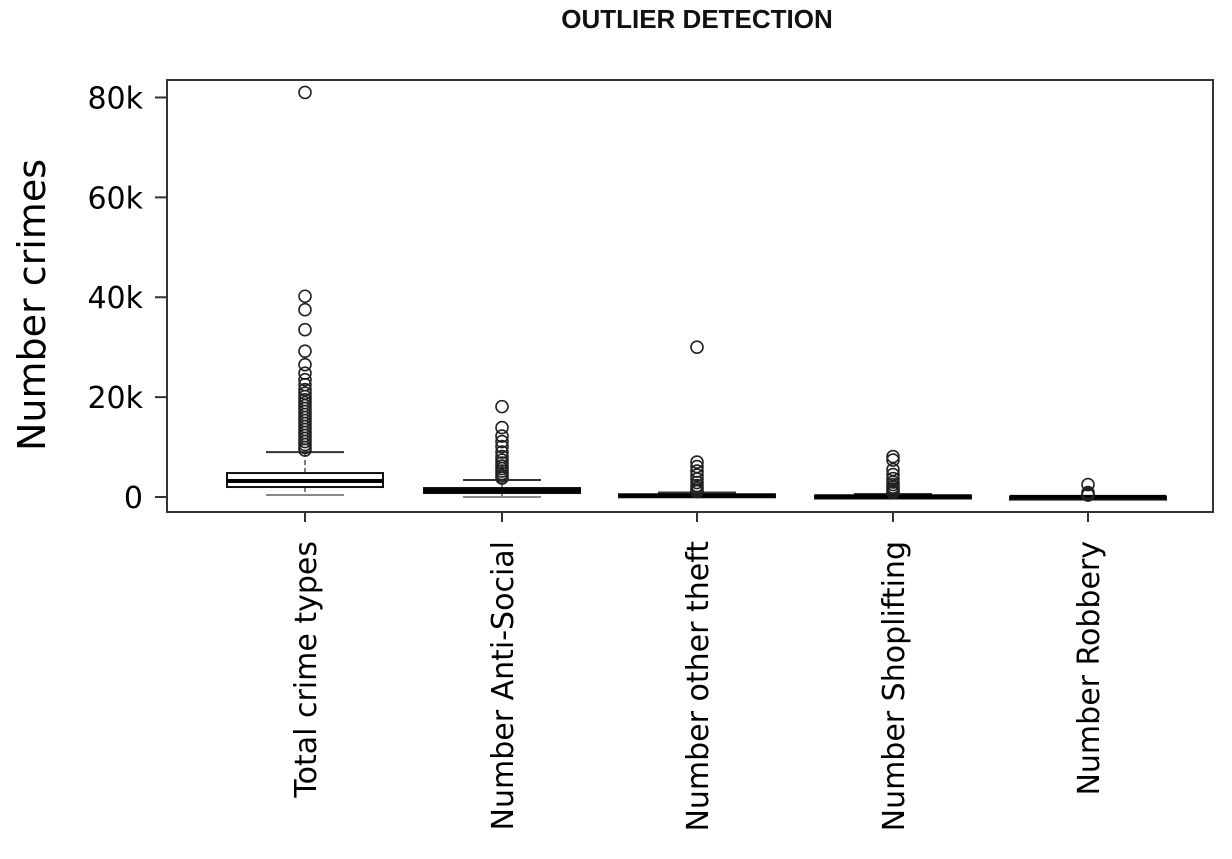 The height and width of the screenshot is (859, 1232). I want to click on y-axis-label: Number crimes, so click(32, 305).